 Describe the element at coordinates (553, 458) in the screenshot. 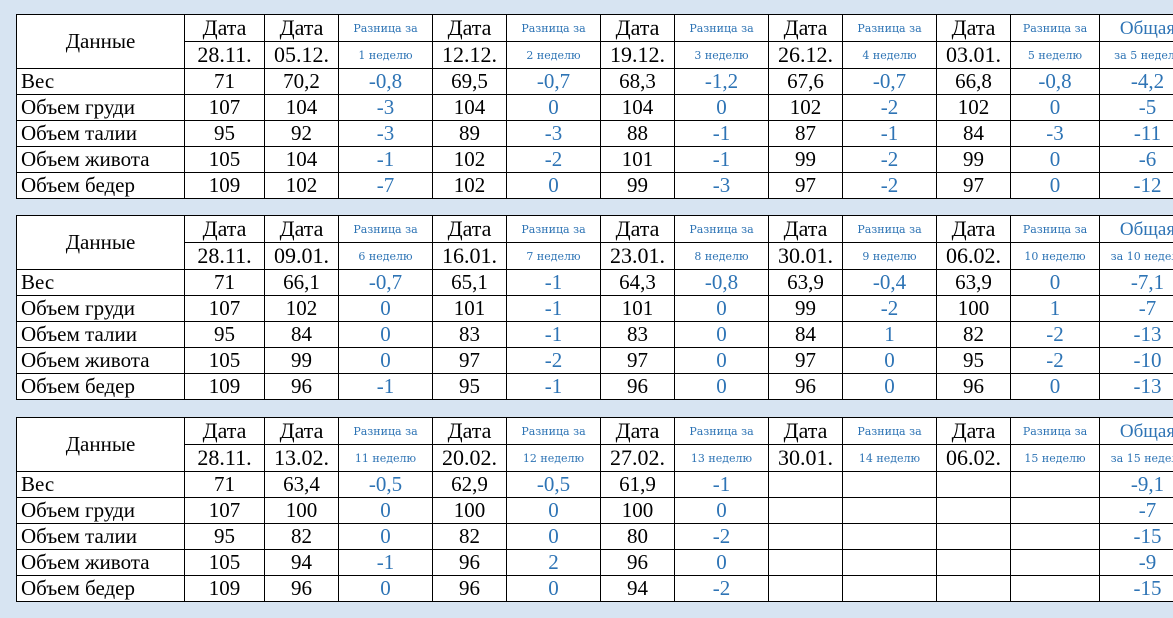

I see `diff-week-label: 12 неделю` at that location.